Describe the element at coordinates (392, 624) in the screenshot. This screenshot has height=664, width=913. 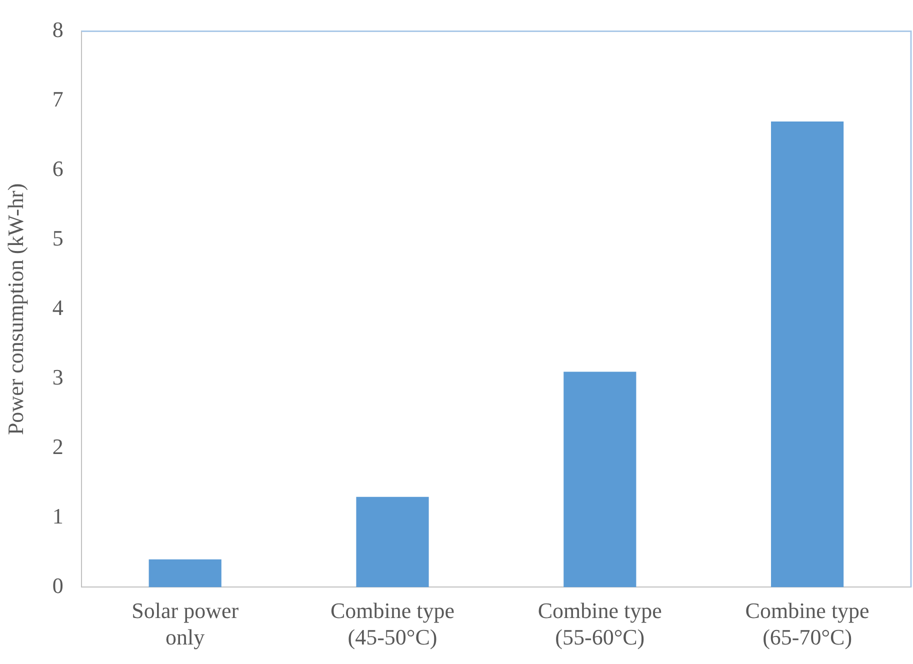
I see `x-tick-label: Combine type (45-50°C)` at that location.